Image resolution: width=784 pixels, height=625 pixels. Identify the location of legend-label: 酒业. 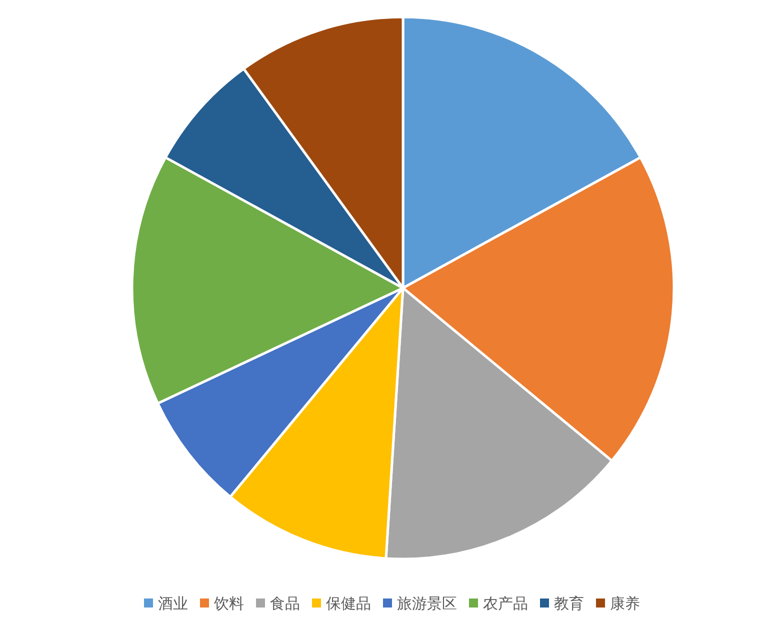
(173, 603).